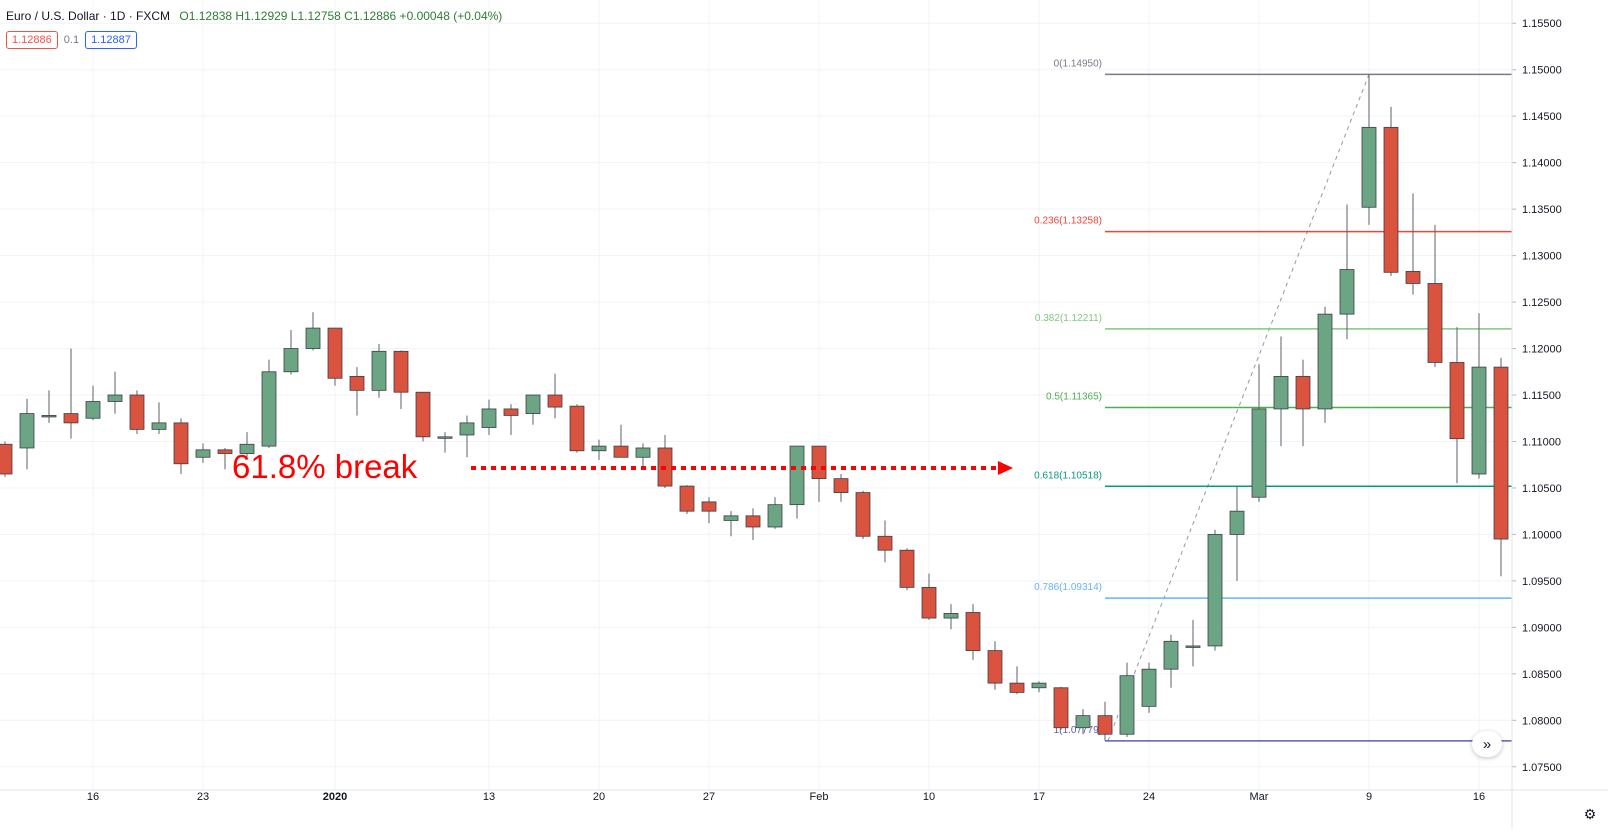 Image resolution: width=1608 pixels, height=833 pixels. I want to click on time-tick-label: 20, so click(599, 797).